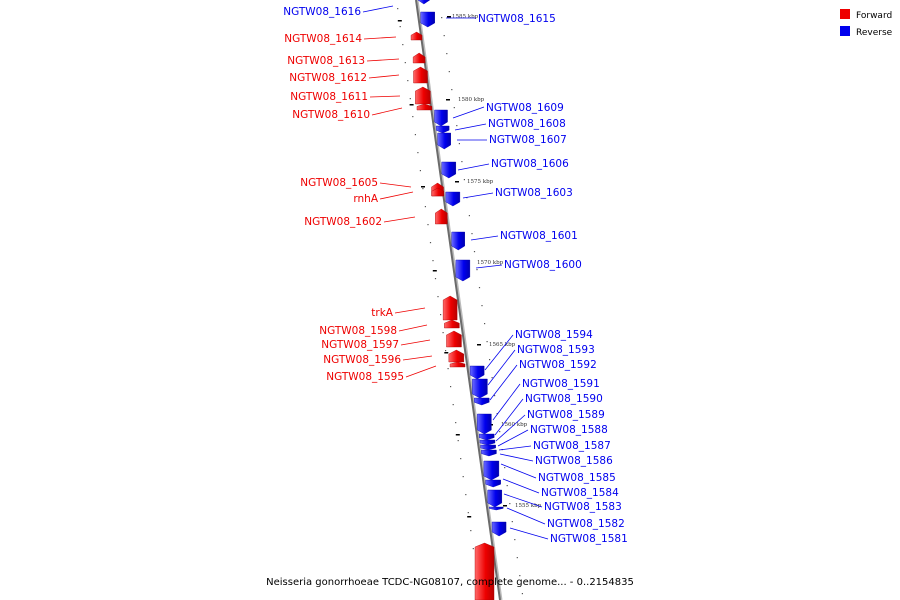 Image resolution: width=900 pixels, height=600 pixels. I want to click on dash-tick, so click(423, 187).